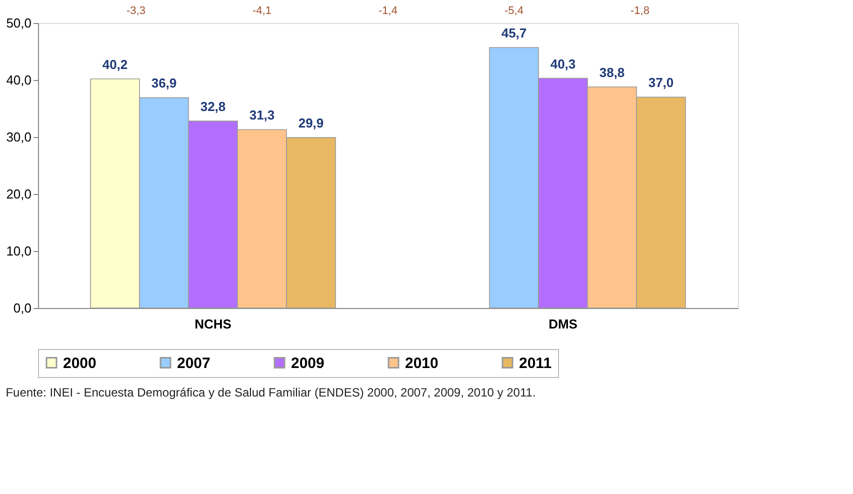  Describe the element at coordinates (19, 80) in the screenshot. I see `y-tick-label: 40,0` at that location.